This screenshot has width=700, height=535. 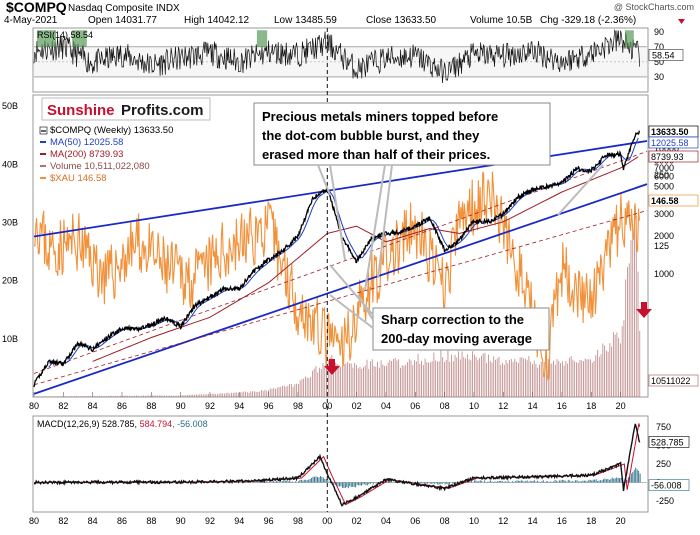 I want to click on rsi-title: RSI(14) 58.54, so click(x=65, y=35).